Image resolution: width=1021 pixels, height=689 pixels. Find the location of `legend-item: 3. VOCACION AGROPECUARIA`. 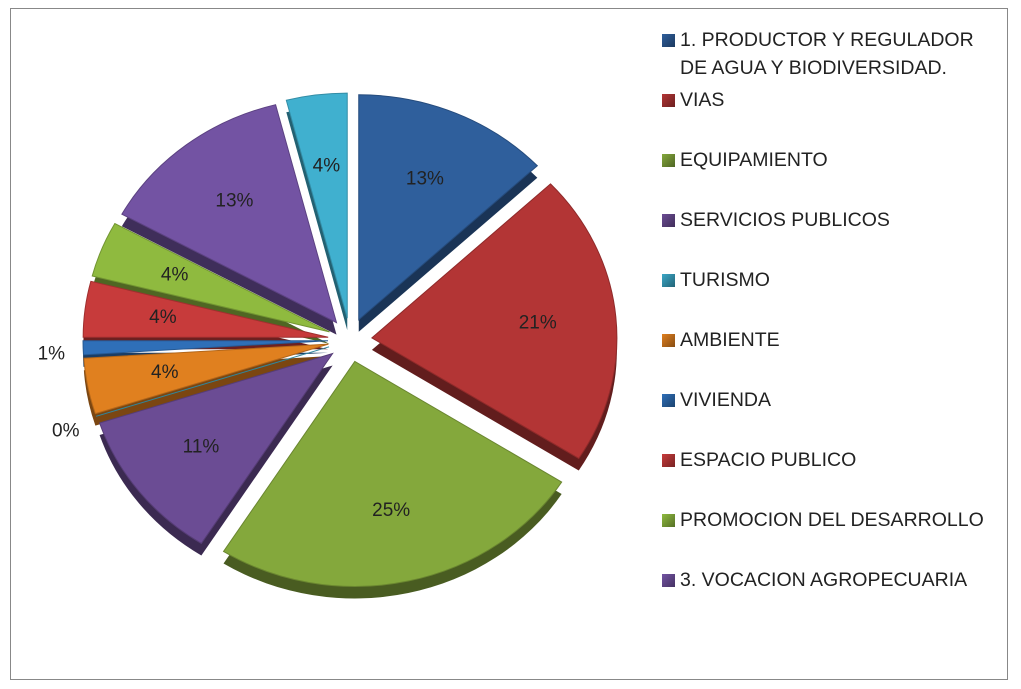

legend-item: 3. VOCACION AGROPECUARIA is located at coordinates (832, 580).